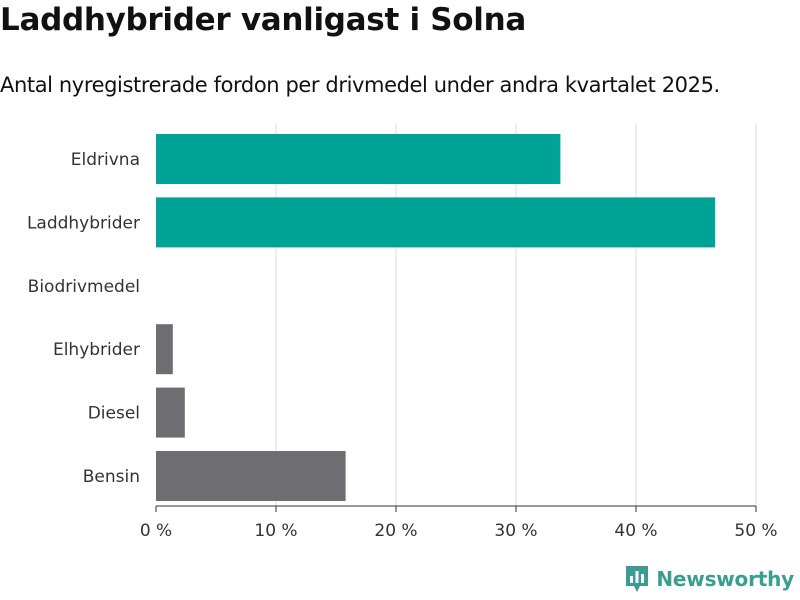 The height and width of the screenshot is (600, 800). What do you see at coordinates (515, 531) in the screenshot?
I see `x-tick-label: 30 %` at bounding box center [515, 531].